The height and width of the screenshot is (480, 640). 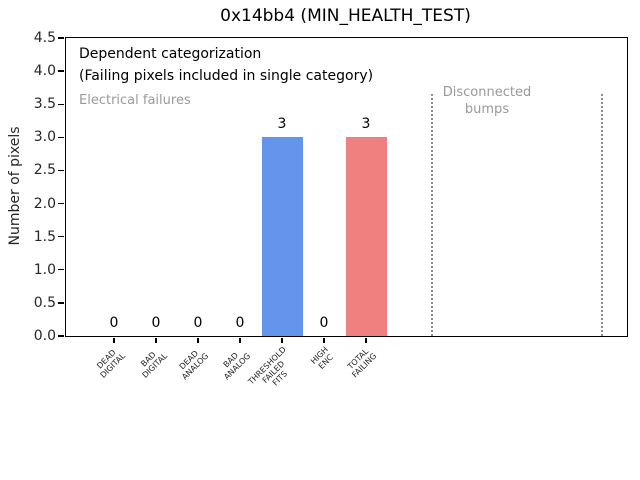 What do you see at coordinates (487, 101) in the screenshot?
I see `disconnected-bumps-annotation: Disconnected bumps` at bounding box center [487, 101].